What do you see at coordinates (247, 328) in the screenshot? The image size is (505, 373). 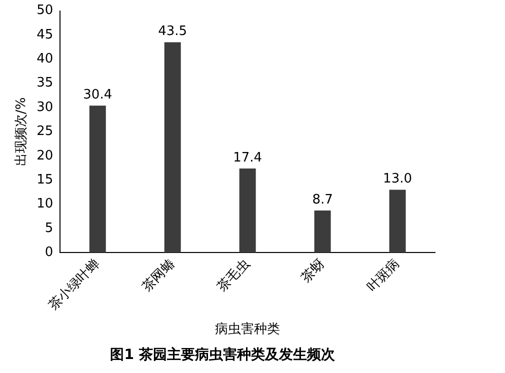 I see `x-axis-title: 病虫害种类` at bounding box center [247, 328].